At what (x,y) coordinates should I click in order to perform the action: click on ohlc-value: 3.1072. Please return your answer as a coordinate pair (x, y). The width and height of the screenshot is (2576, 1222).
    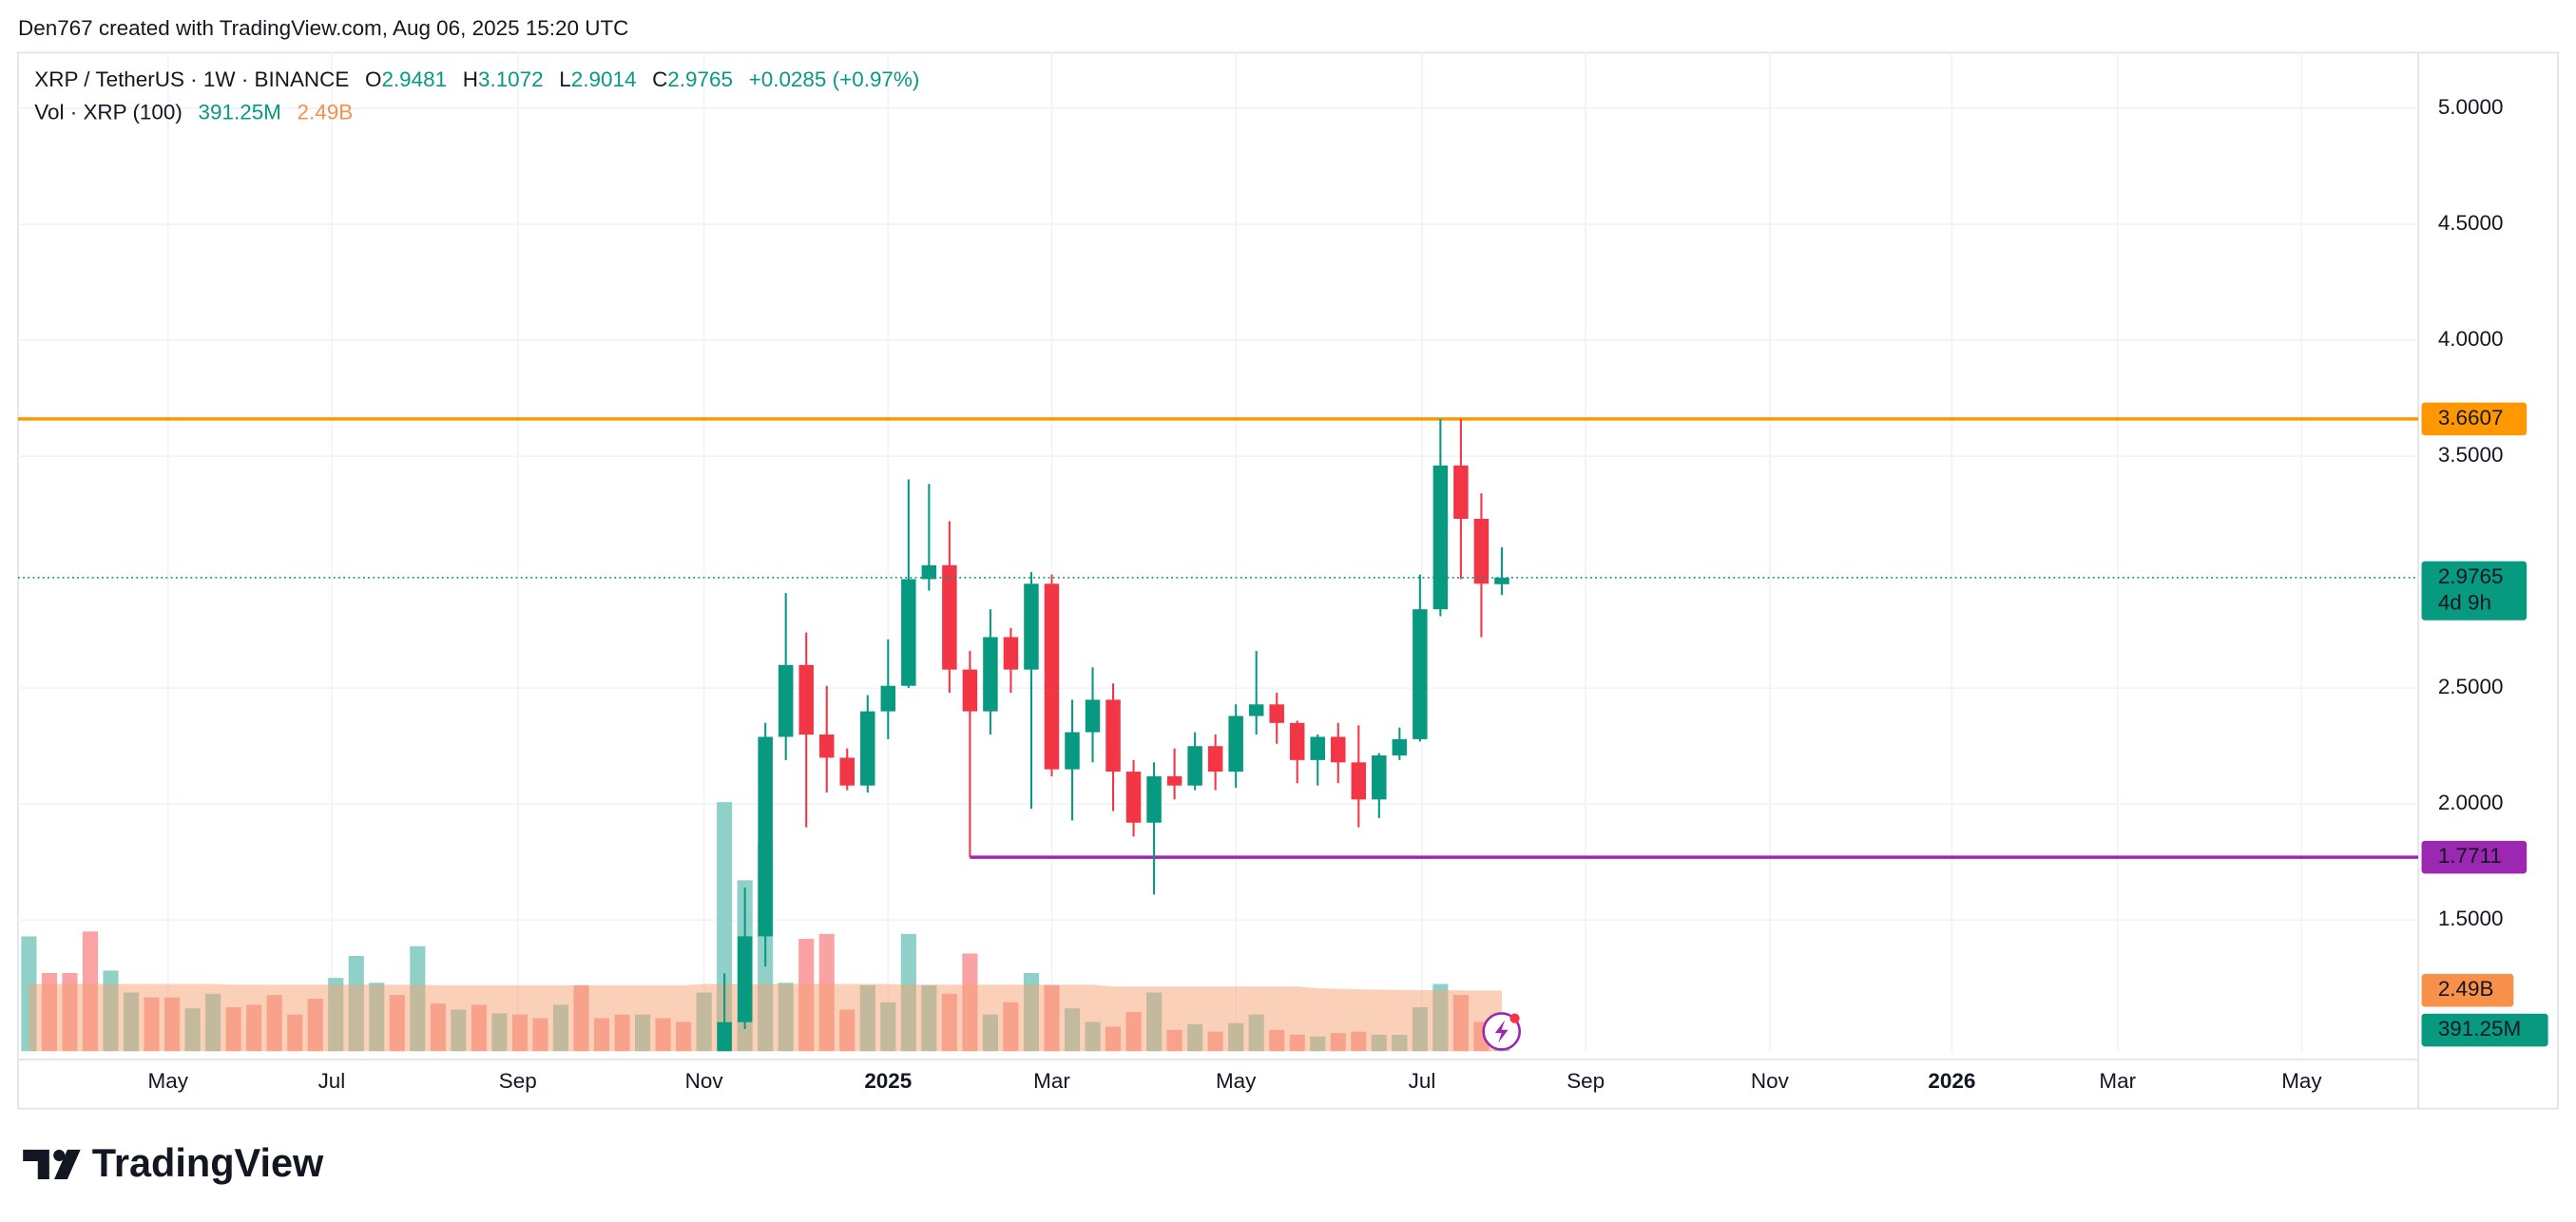
    Looking at the image, I should click on (511, 79).